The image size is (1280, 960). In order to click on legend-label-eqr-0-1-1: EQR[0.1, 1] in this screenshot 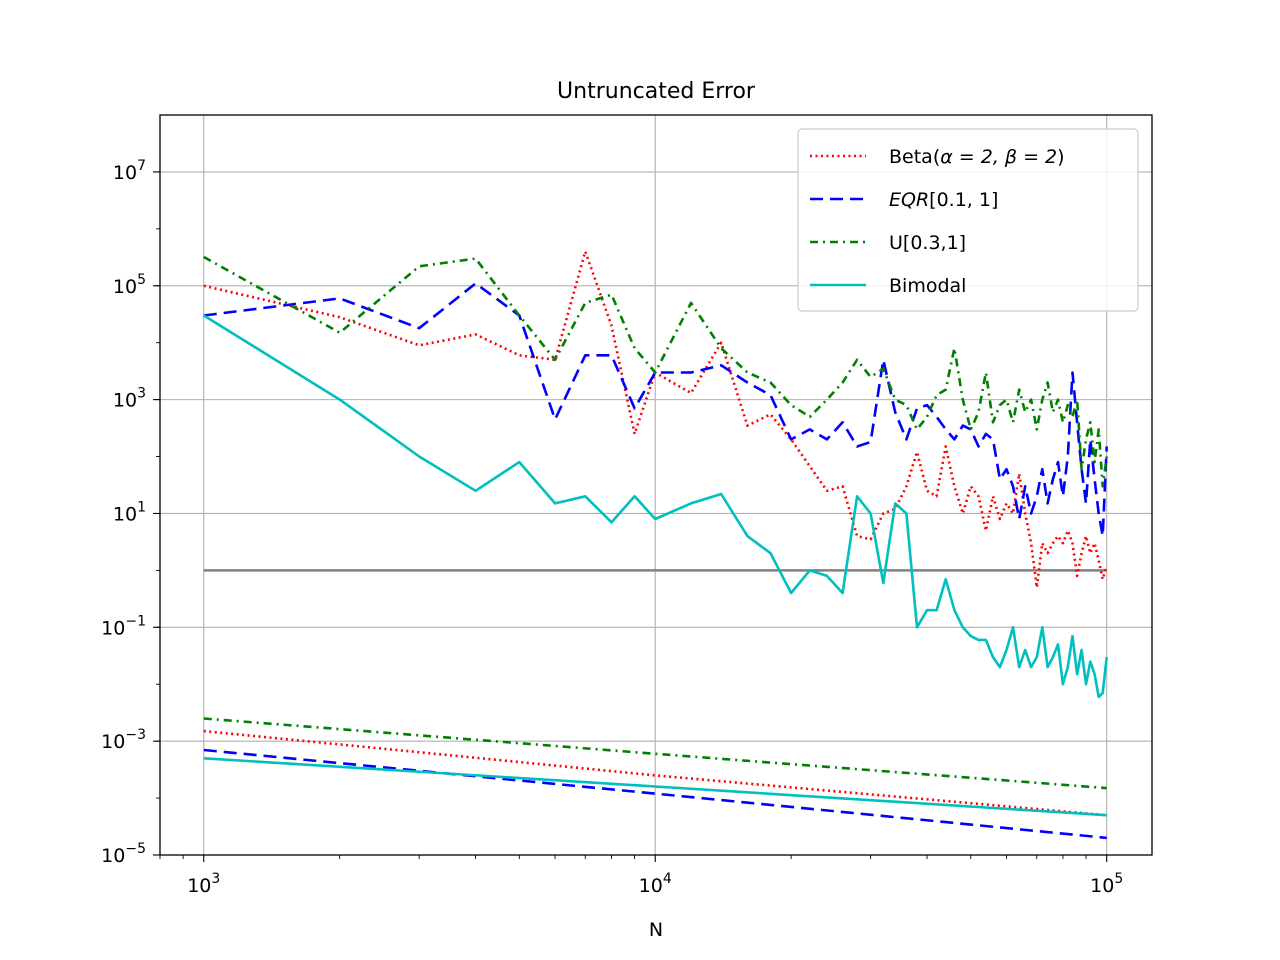, I will do `click(943, 200)`.